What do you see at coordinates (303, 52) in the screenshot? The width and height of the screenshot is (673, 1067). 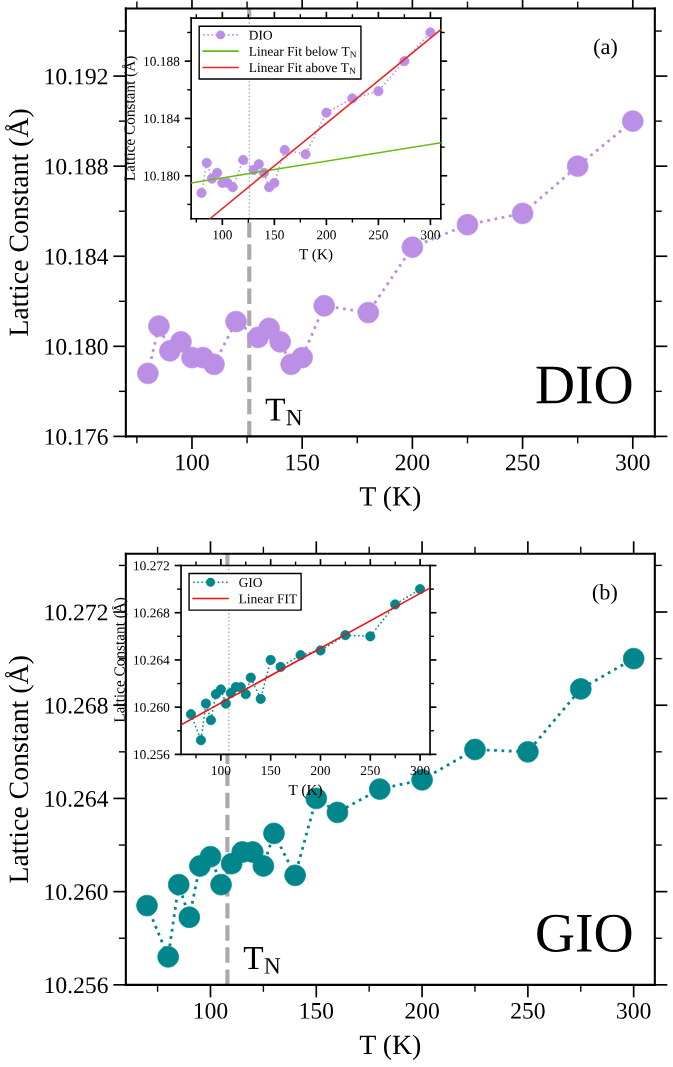 I see `legend-label: Linear Fit below T$_{N}$` at bounding box center [303, 52].